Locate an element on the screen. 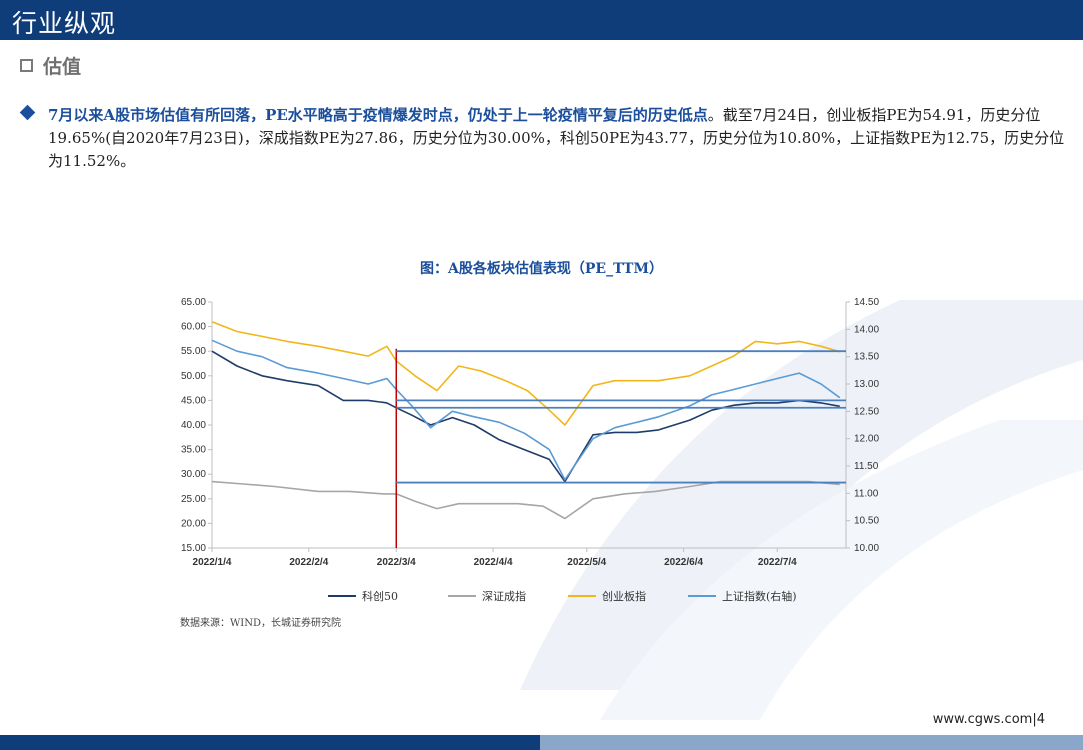 Image resolution: width=1083 pixels, height=750 pixels. section-label: 估值 is located at coordinates (62, 67).